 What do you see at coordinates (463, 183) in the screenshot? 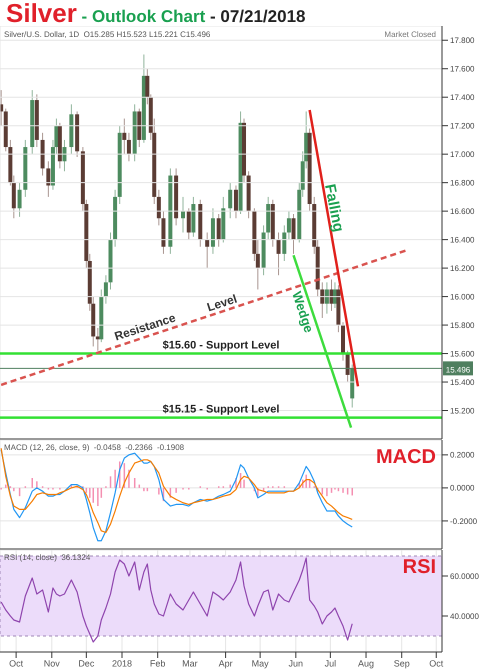
I see `y-tick-label: 16.800` at bounding box center [463, 183].